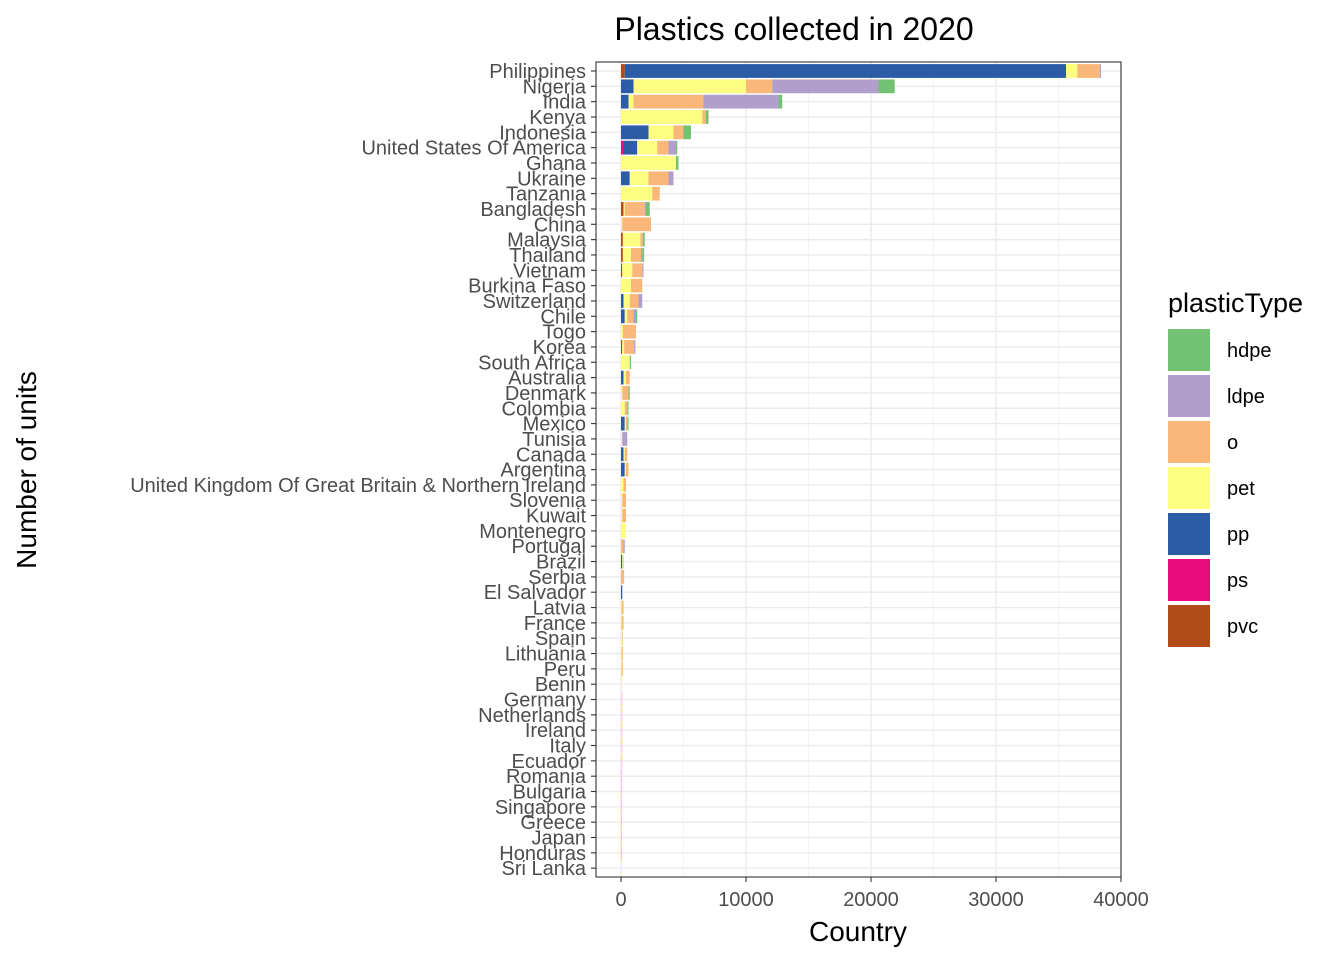 The height and width of the screenshot is (965, 1344). Describe the element at coordinates (620, 900) in the screenshot. I see `x-tick-label: 0` at that location.